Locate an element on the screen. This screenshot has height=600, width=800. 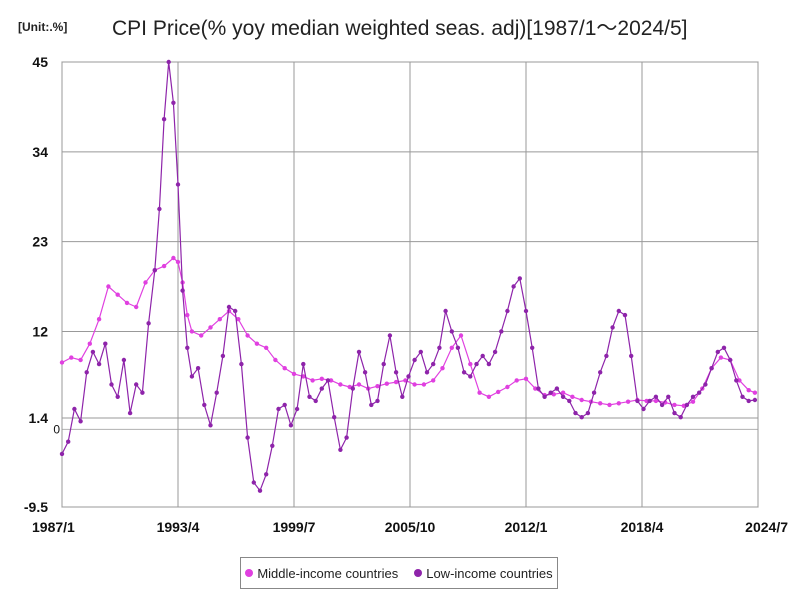
y-tick-label: 45 is located at coordinates (40, 62).